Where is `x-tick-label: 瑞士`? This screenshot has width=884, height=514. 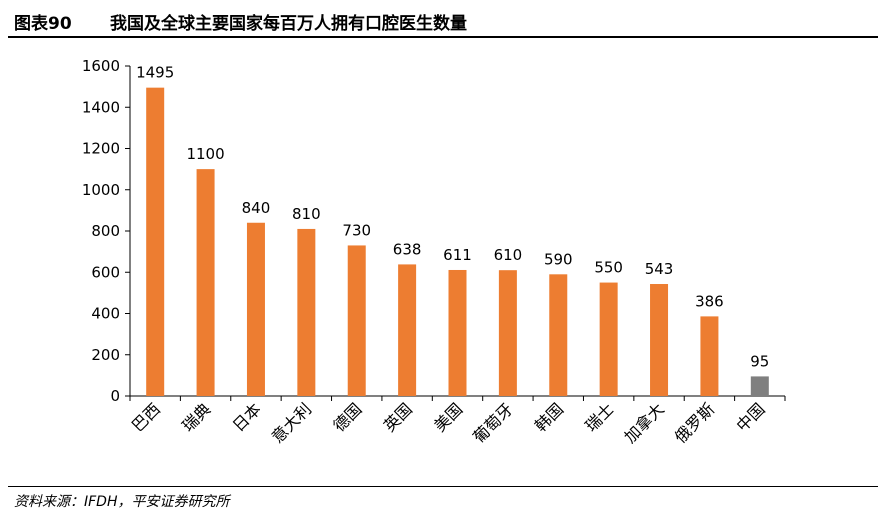
x-tick-label: 瑞士 is located at coordinates (599, 417).